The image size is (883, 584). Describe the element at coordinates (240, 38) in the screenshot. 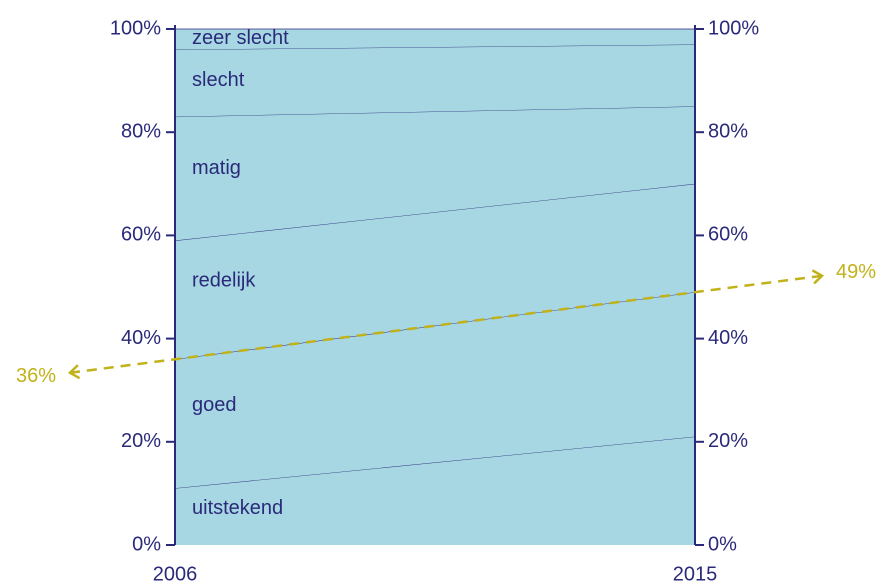

I see `series-label: zeer slecht` at that location.